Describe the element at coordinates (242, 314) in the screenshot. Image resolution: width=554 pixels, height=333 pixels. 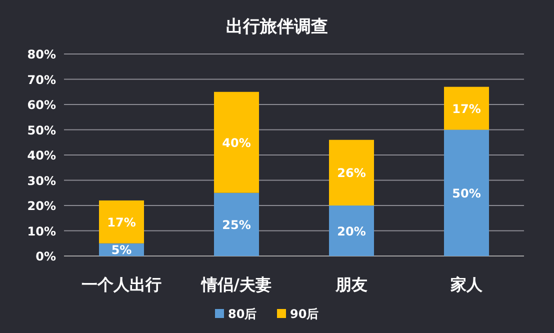
I see `legend-label: 80后` at that location.